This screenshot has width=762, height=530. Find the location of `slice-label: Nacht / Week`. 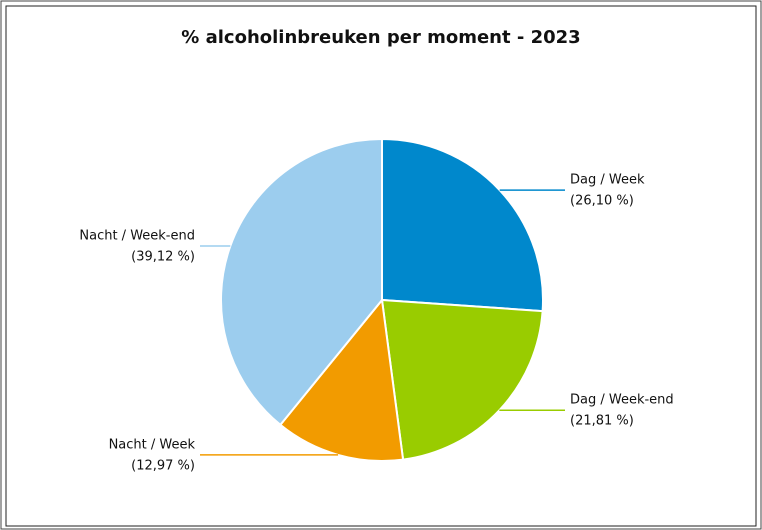

slice-label: Nacht / Week is located at coordinates (152, 444).